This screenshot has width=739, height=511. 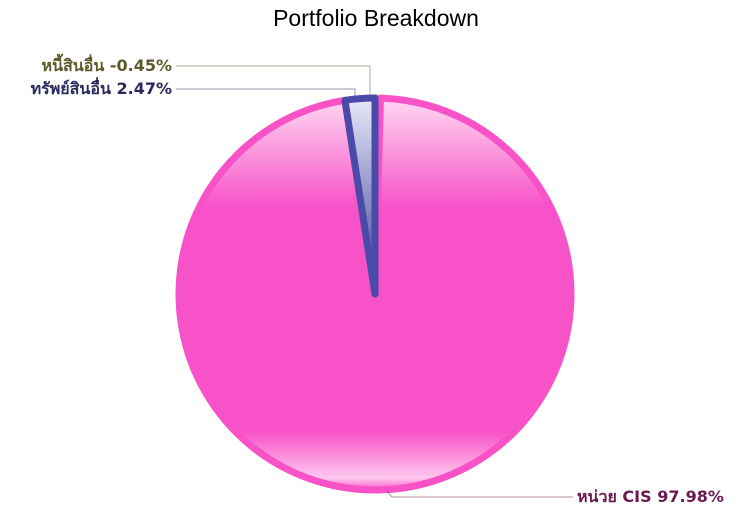 I want to click on slice-label: หน่วย CIS 97.98%, so click(x=650, y=496).